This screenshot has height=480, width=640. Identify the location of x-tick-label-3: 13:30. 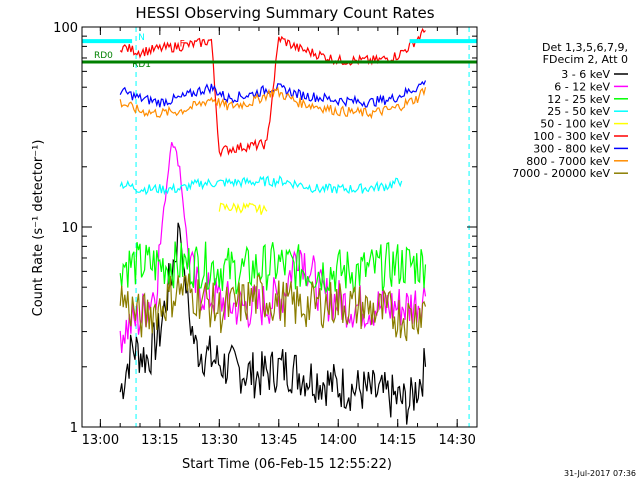
(219, 440).